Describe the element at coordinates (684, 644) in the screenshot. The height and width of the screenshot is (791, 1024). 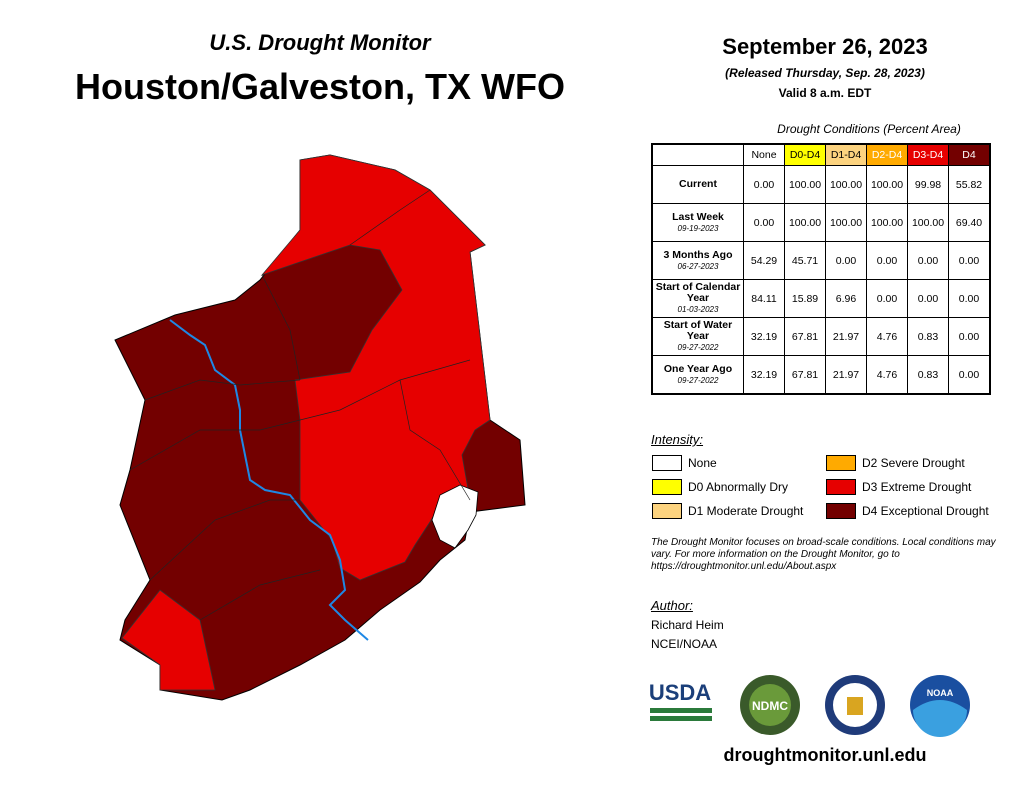
I see `author-org: NCEI/NOAA` at that location.